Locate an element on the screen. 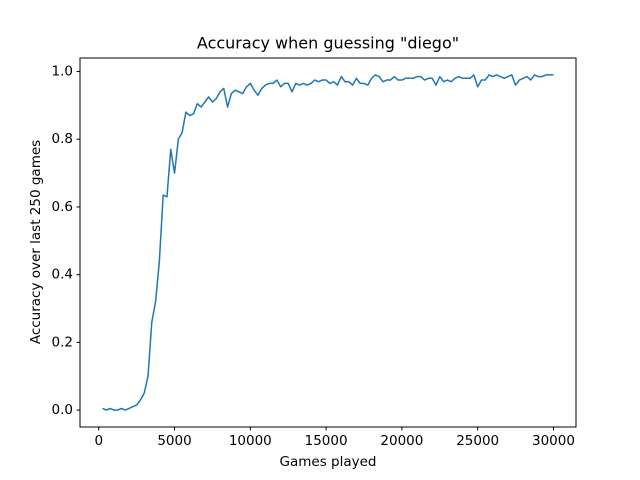  x-tick-label: 20000 is located at coordinates (401, 441).